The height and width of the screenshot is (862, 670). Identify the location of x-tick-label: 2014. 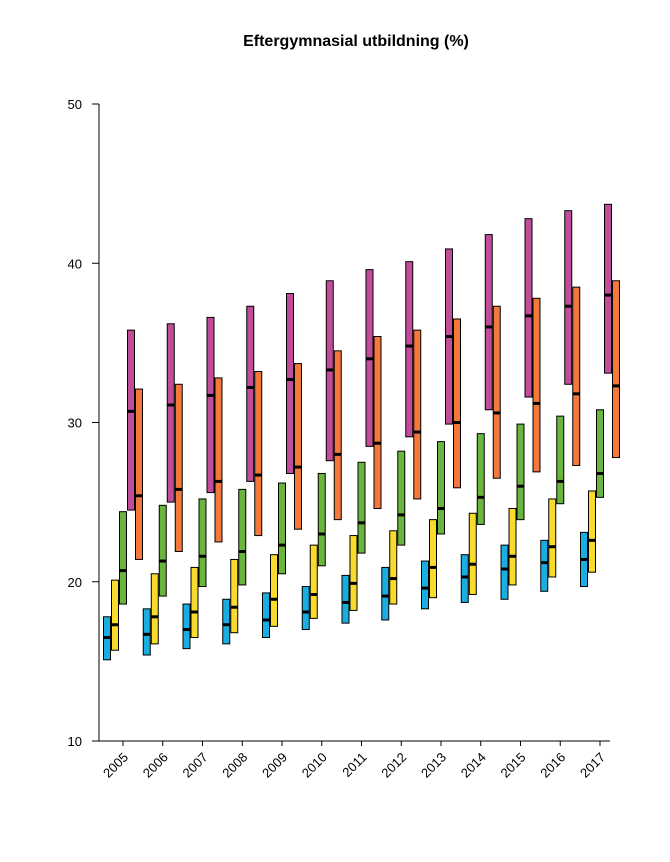
(473, 765).